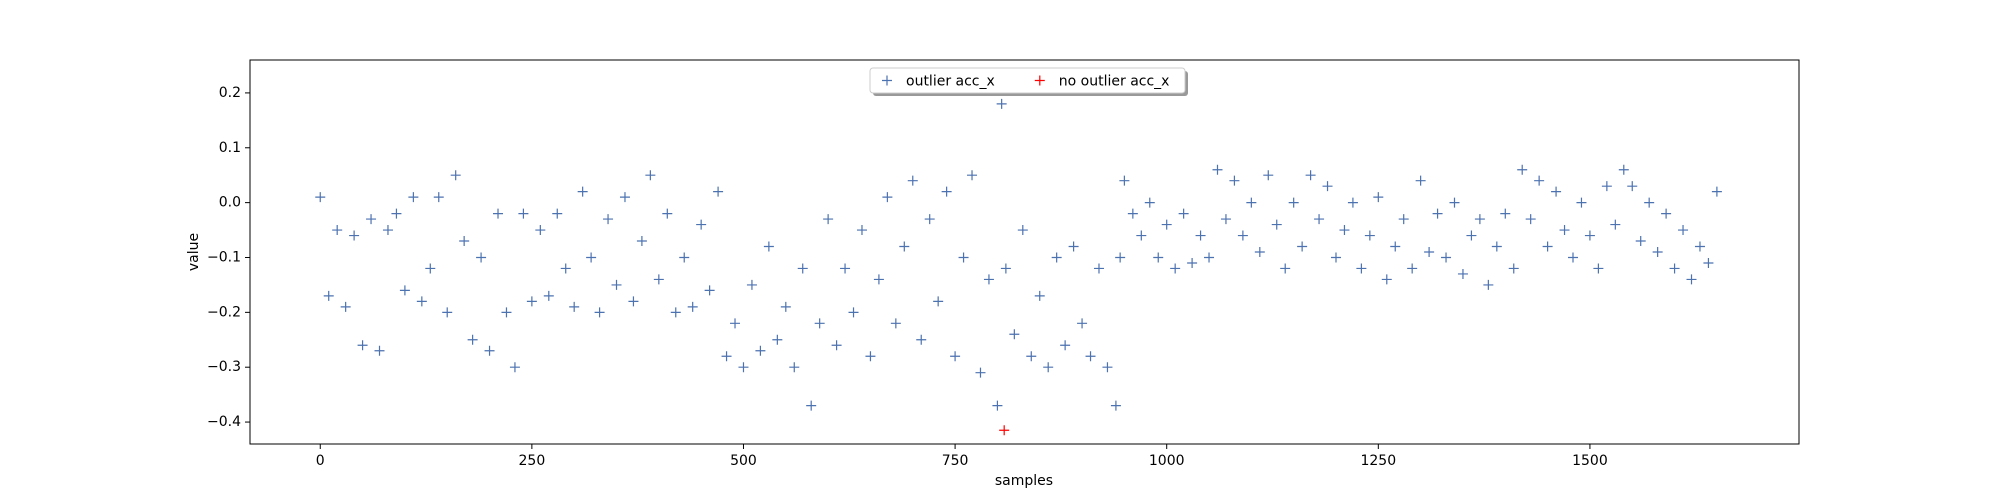 The image size is (2000, 500). I want to click on y-tick-label: −0.2, so click(224, 312).